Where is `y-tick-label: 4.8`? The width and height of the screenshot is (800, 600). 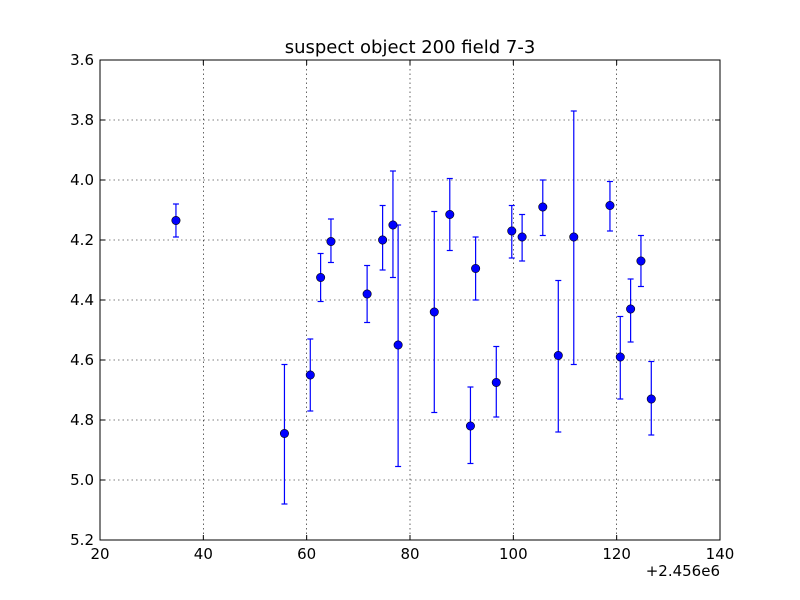 y-tick-label: 4.8 is located at coordinates (82, 420).